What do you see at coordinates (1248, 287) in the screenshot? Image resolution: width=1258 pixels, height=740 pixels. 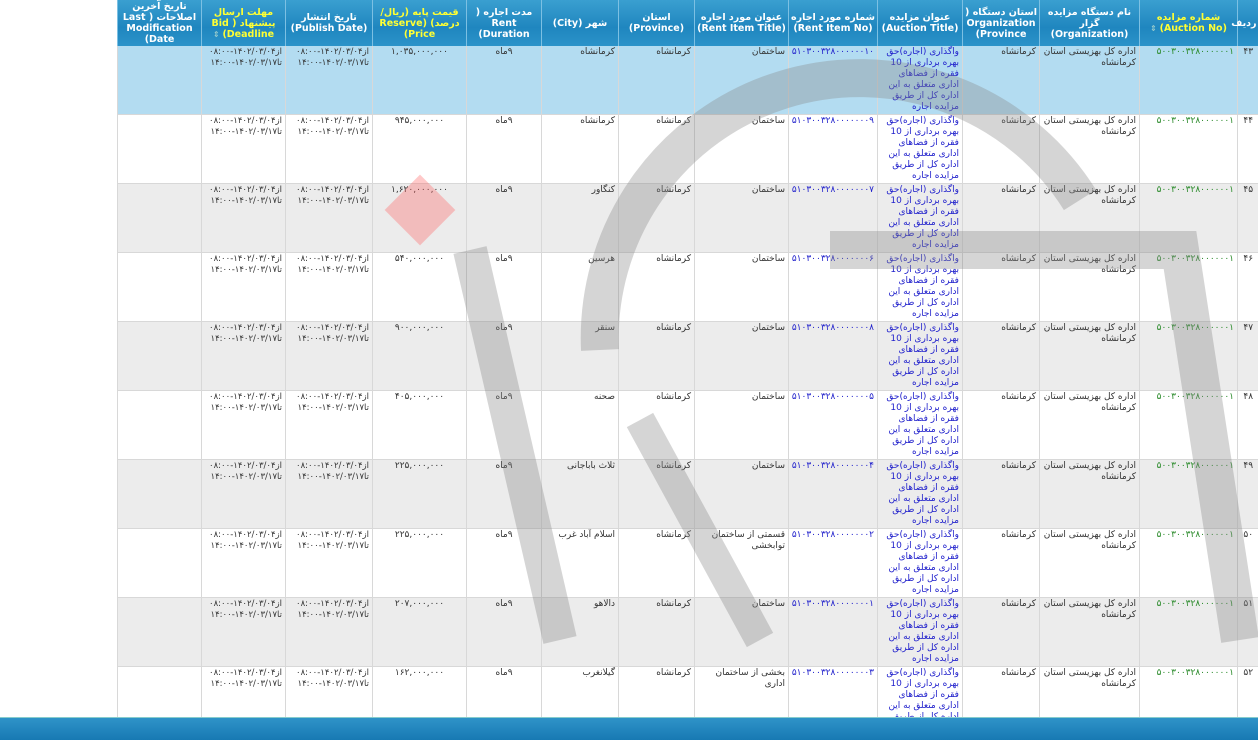 I see `cell-row-number: ۴۶` at bounding box center [1248, 287].